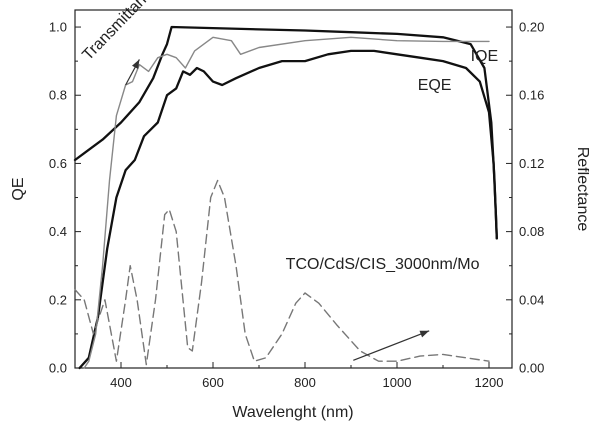 The image size is (589, 427). I want to click on y-tick-label: 0.0, so click(58, 368).